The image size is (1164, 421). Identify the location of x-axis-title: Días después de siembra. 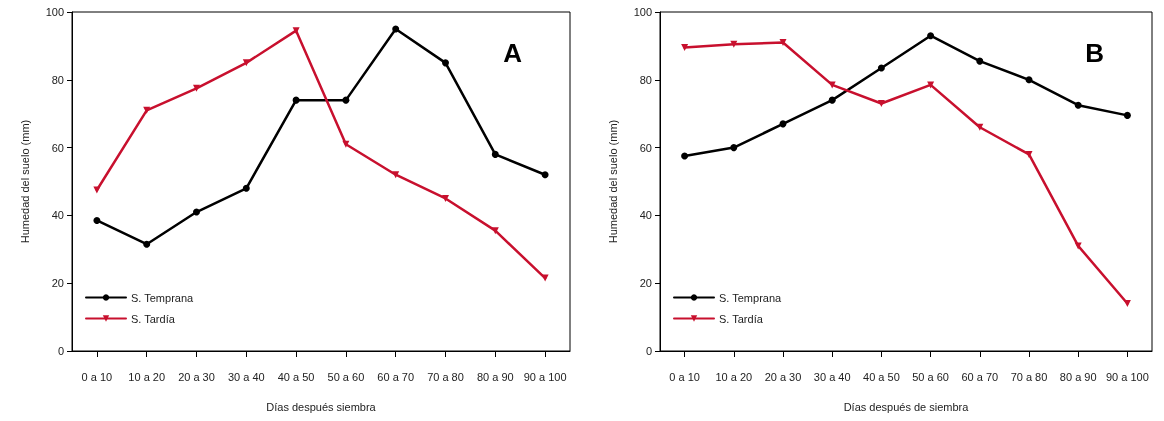
(906, 406).